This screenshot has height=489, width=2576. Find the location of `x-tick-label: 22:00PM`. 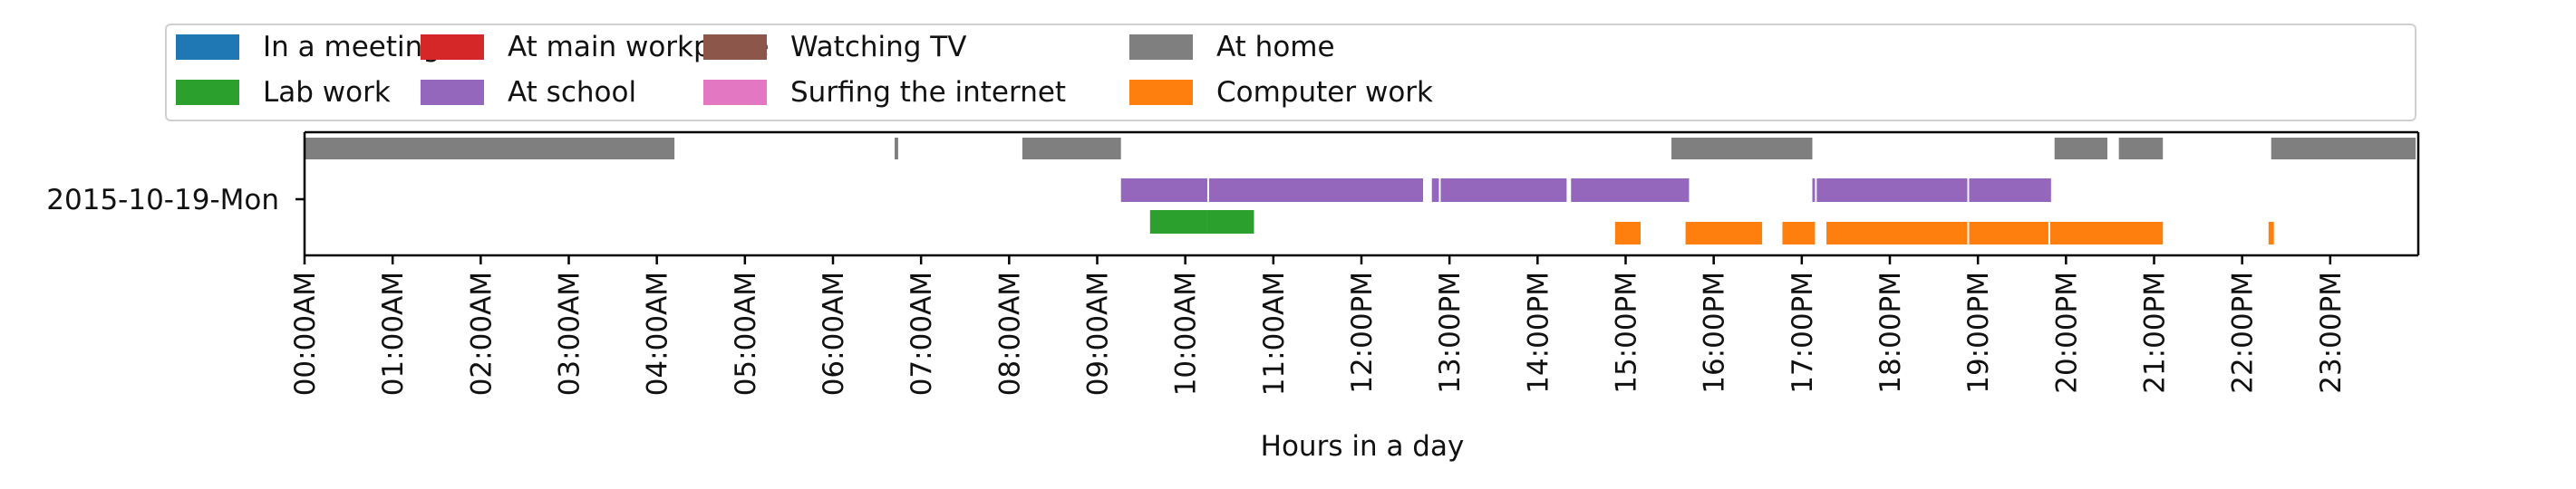

x-tick-label: 22:00PM is located at coordinates (2243, 333).